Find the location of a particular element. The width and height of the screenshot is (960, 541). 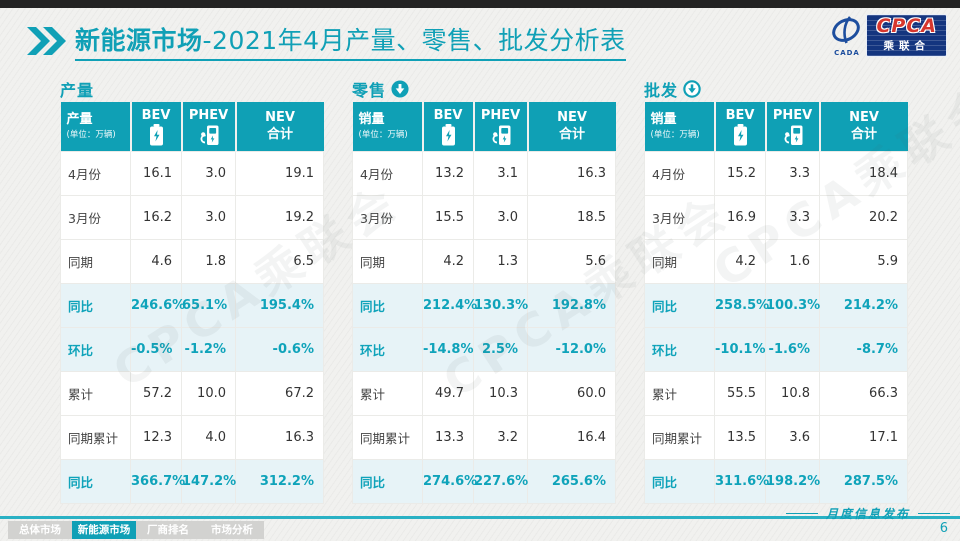

wholesale-section-head: 批发 is located at coordinates (775, 89).